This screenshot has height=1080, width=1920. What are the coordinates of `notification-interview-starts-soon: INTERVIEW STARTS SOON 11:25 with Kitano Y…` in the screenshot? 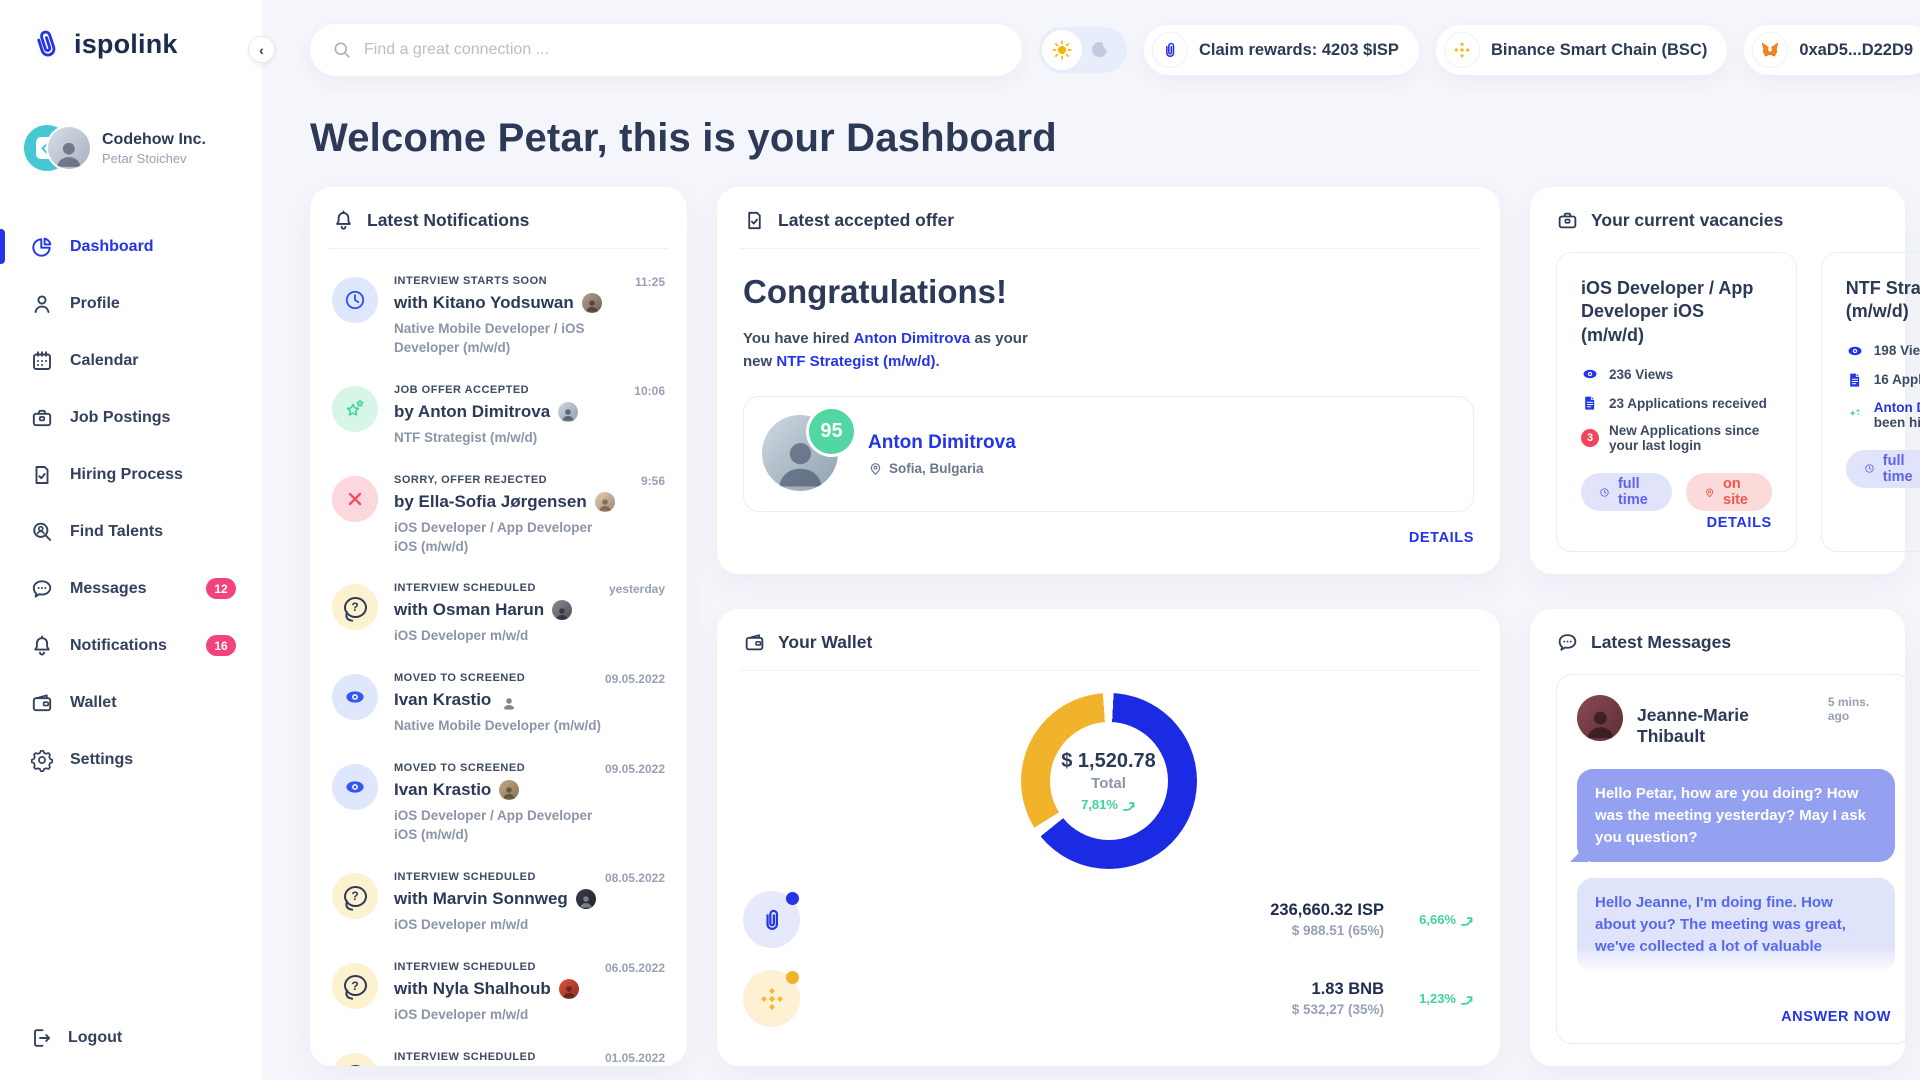 It's located at (498, 309).